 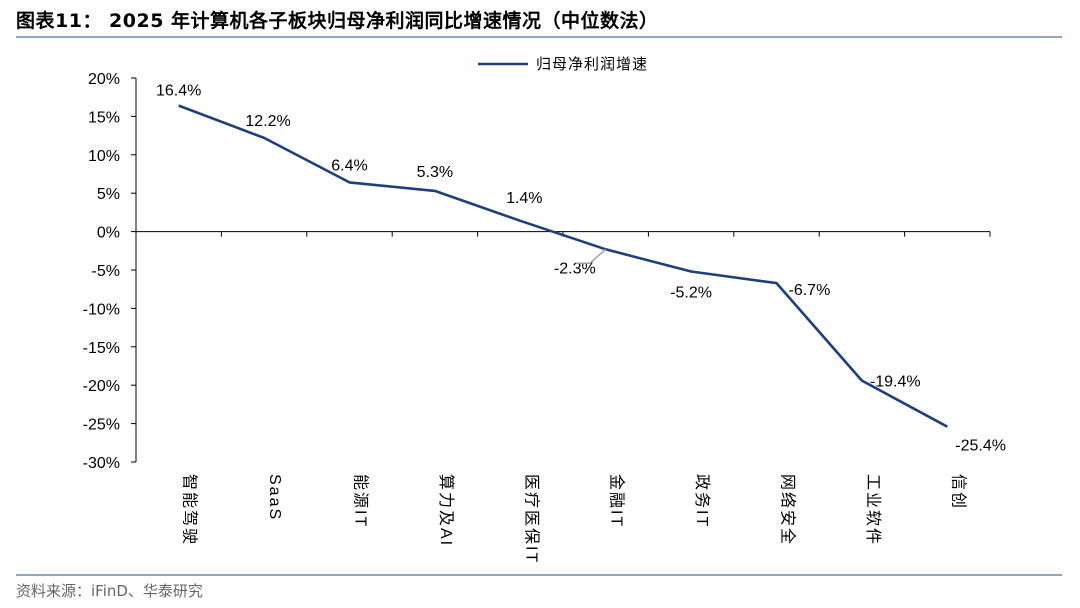 What do you see at coordinates (895, 382) in the screenshot?
I see `data-label: -19.4%` at bounding box center [895, 382].